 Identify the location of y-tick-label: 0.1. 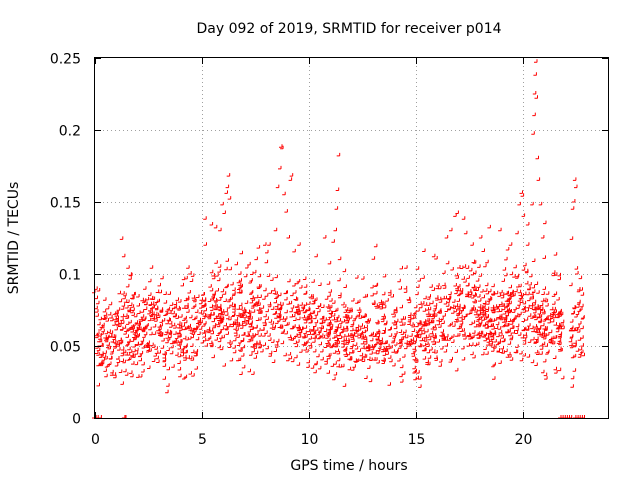
(70, 276).